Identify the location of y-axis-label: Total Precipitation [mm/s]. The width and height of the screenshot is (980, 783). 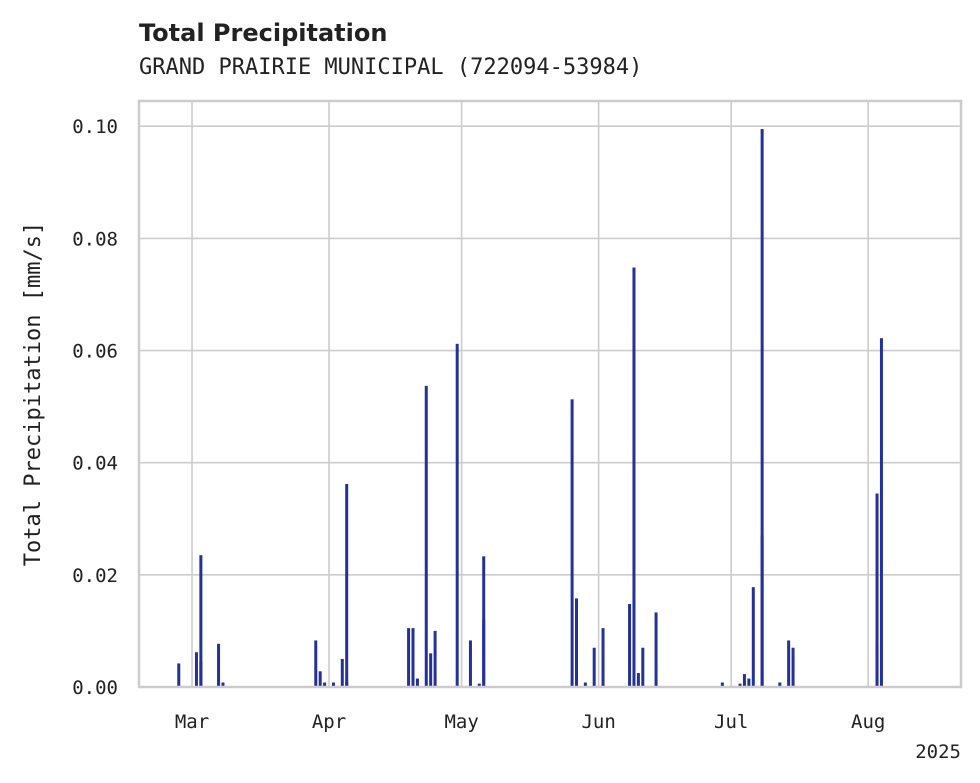
(33, 394).